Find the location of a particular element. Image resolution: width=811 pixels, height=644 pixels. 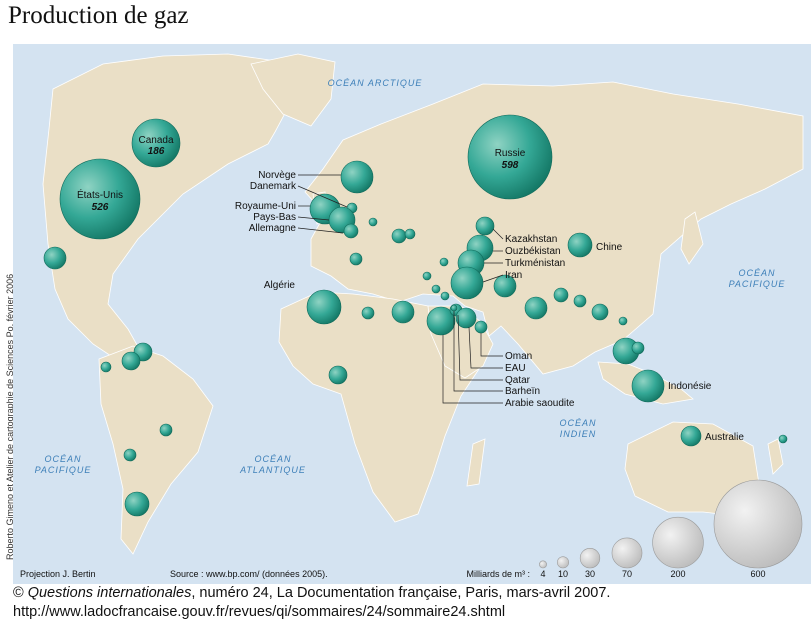

label-oman: Oman is located at coordinates (518, 356).